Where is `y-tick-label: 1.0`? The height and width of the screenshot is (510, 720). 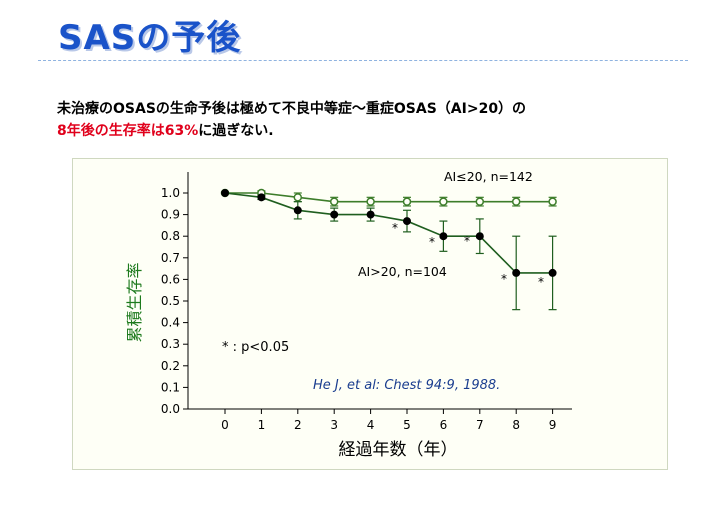
y-tick-label: 1.0 is located at coordinates (170, 193).